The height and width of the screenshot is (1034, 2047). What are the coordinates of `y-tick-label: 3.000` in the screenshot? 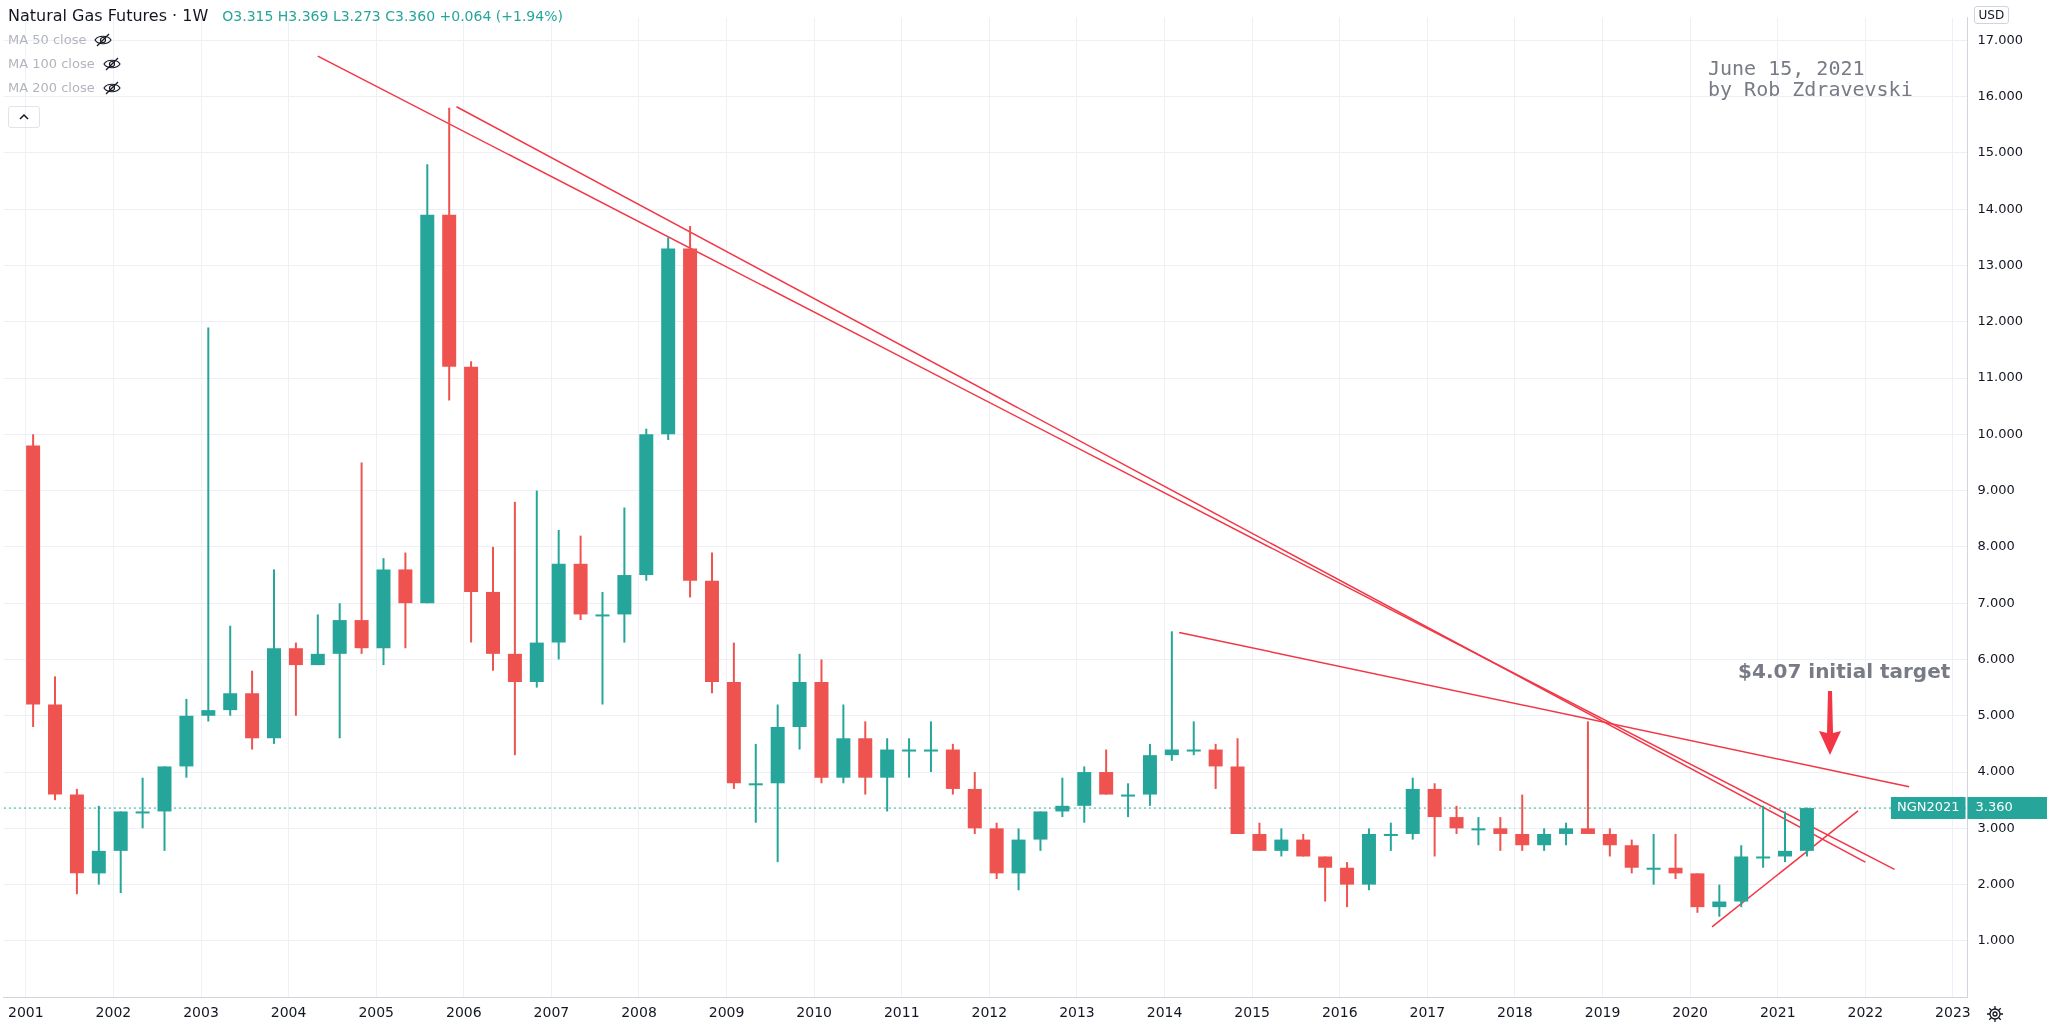 It's located at (1996, 827).